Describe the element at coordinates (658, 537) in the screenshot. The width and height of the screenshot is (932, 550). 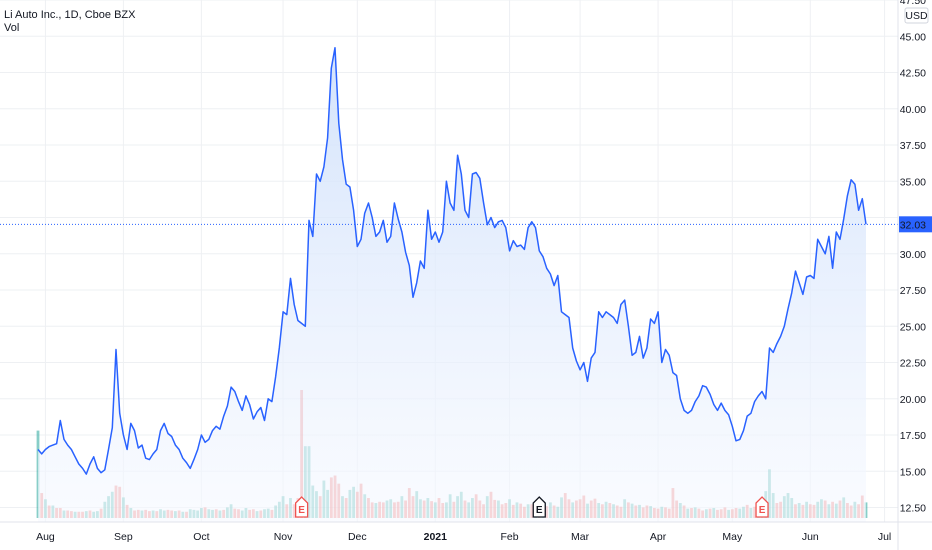
I see `x-tick-label: Apr` at that location.